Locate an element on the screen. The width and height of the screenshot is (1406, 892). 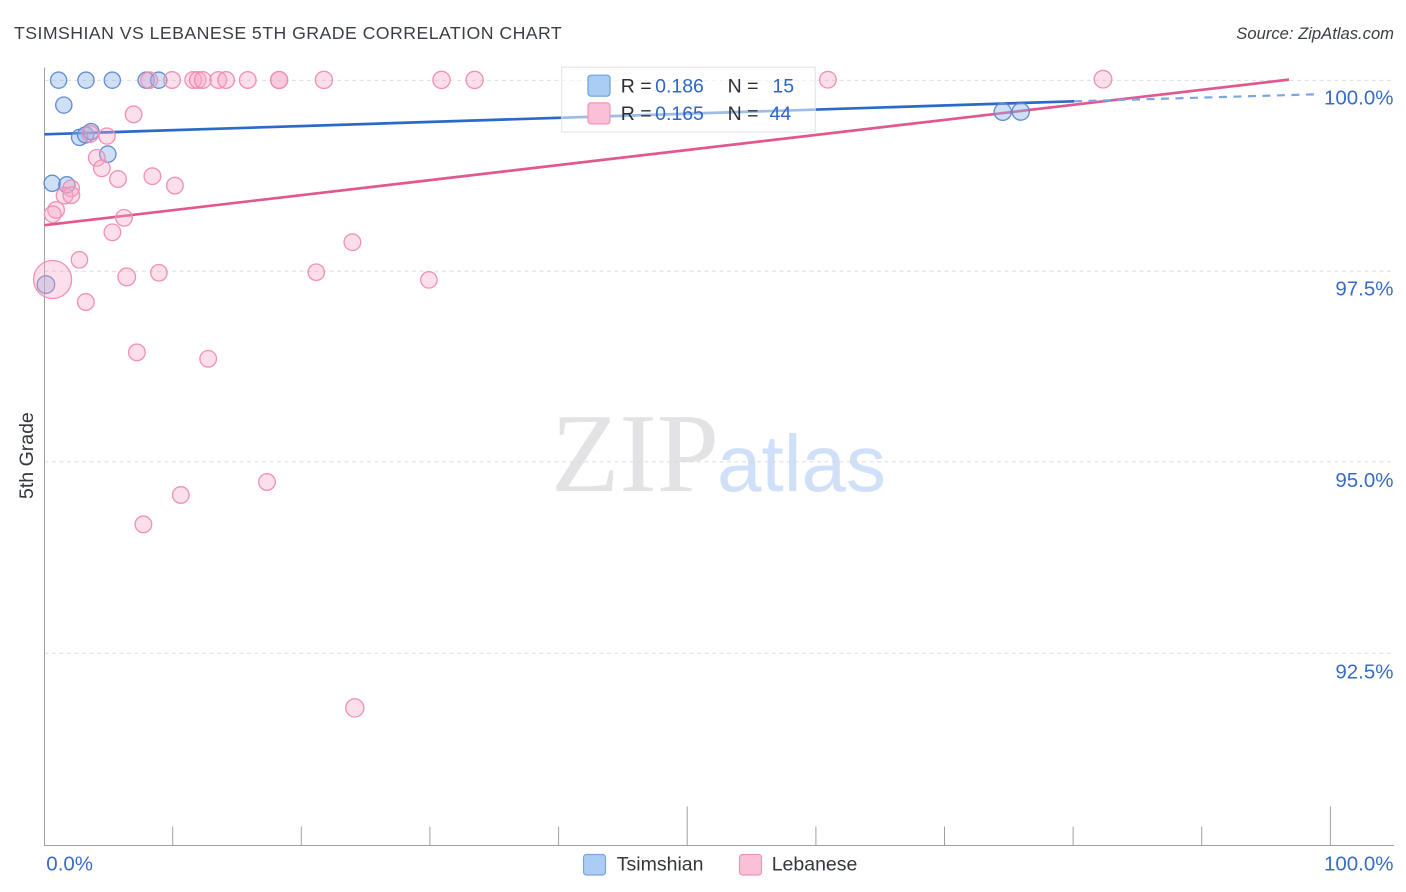
svg-text: 44 is located at coordinates (781, 114).